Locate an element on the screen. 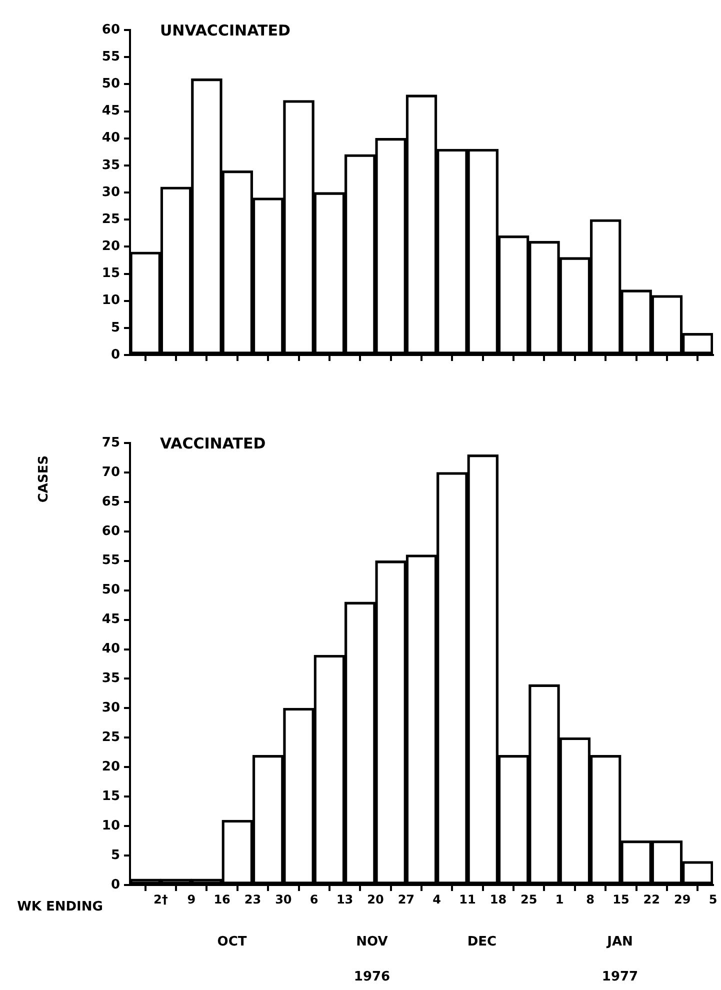 The height and width of the screenshot is (990, 721). x-tick-label: 9 is located at coordinates (191, 899).